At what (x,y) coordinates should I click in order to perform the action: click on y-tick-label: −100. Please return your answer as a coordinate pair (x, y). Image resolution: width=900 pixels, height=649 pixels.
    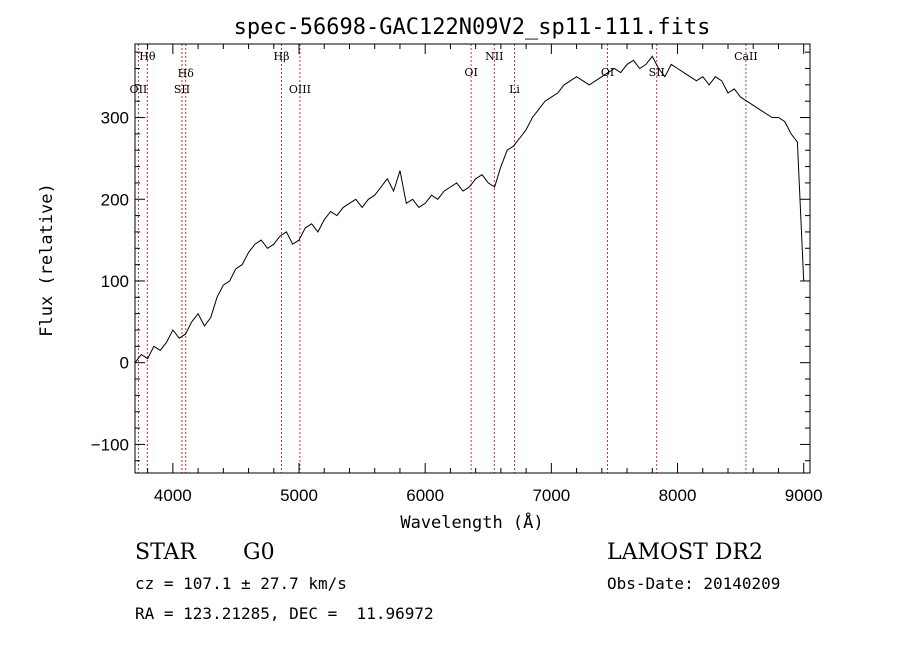
    Looking at the image, I should click on (110, 444).